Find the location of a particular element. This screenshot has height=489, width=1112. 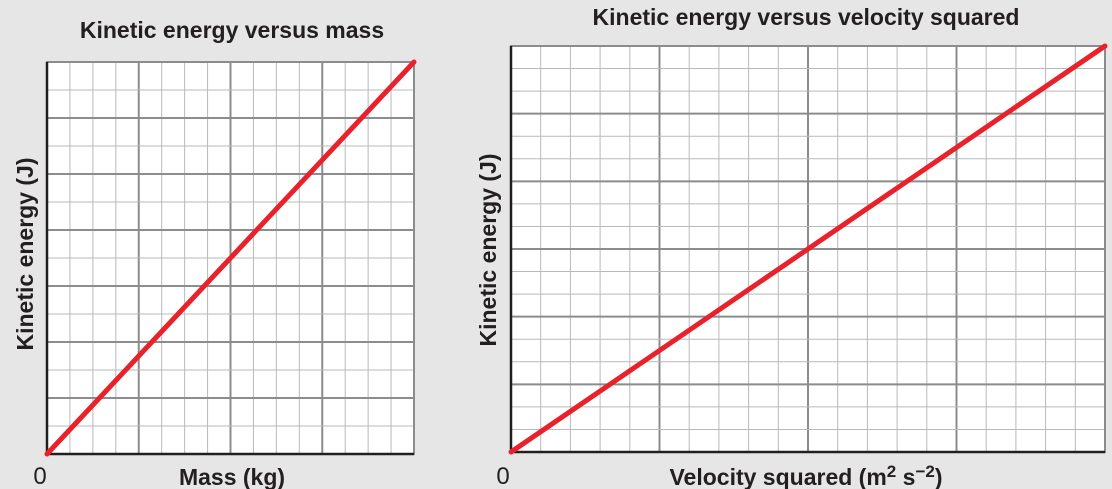

x-axis-label-exponent: −2 is located at coordinates (924, 471).